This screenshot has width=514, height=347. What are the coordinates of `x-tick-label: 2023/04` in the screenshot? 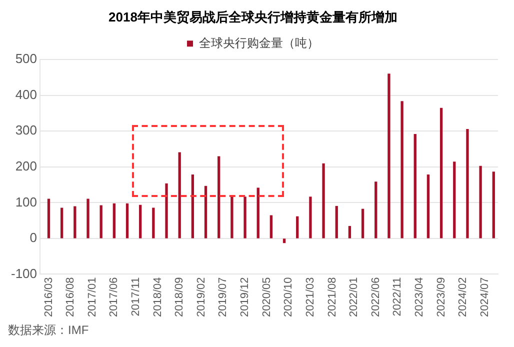 It's located at (420, 297).